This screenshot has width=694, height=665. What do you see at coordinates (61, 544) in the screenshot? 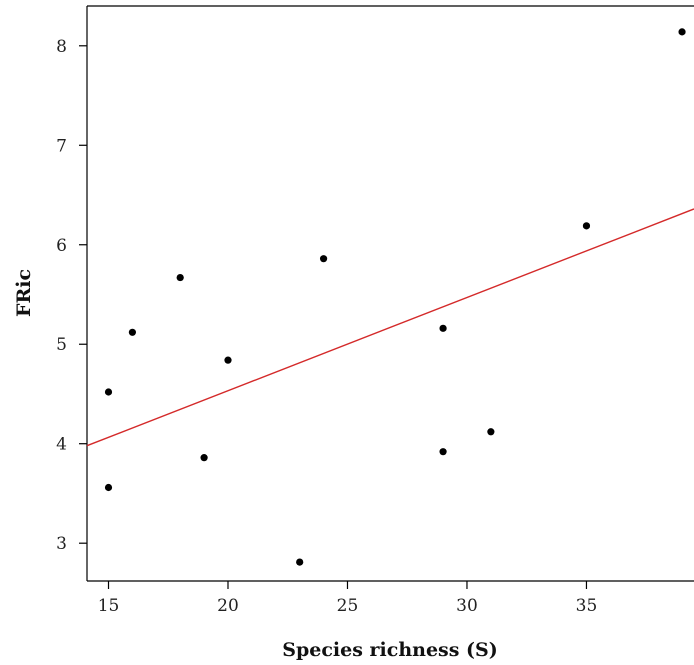
I see `y-tick-label: 3` at bounding box center [61, 544].